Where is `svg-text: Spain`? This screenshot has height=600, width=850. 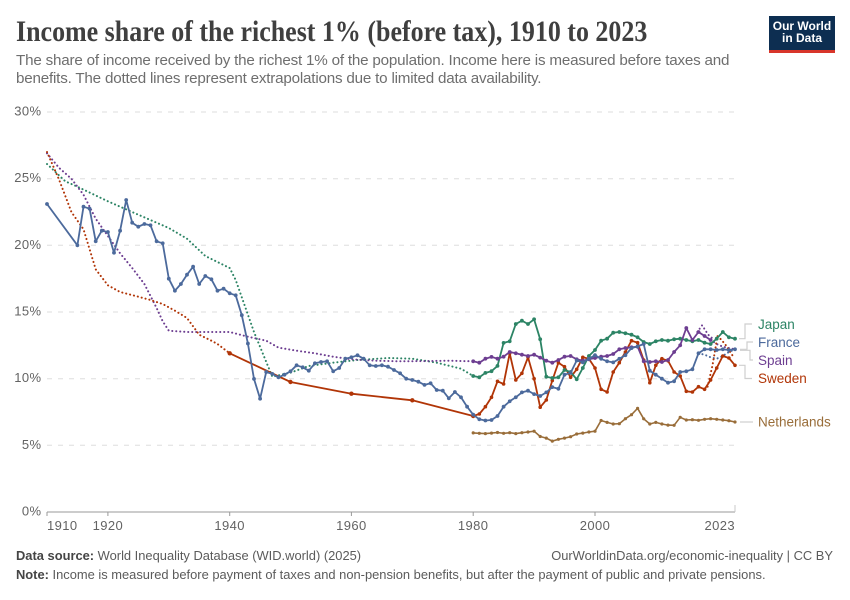
svg-text: Spain is located at coordinates (775, 360).